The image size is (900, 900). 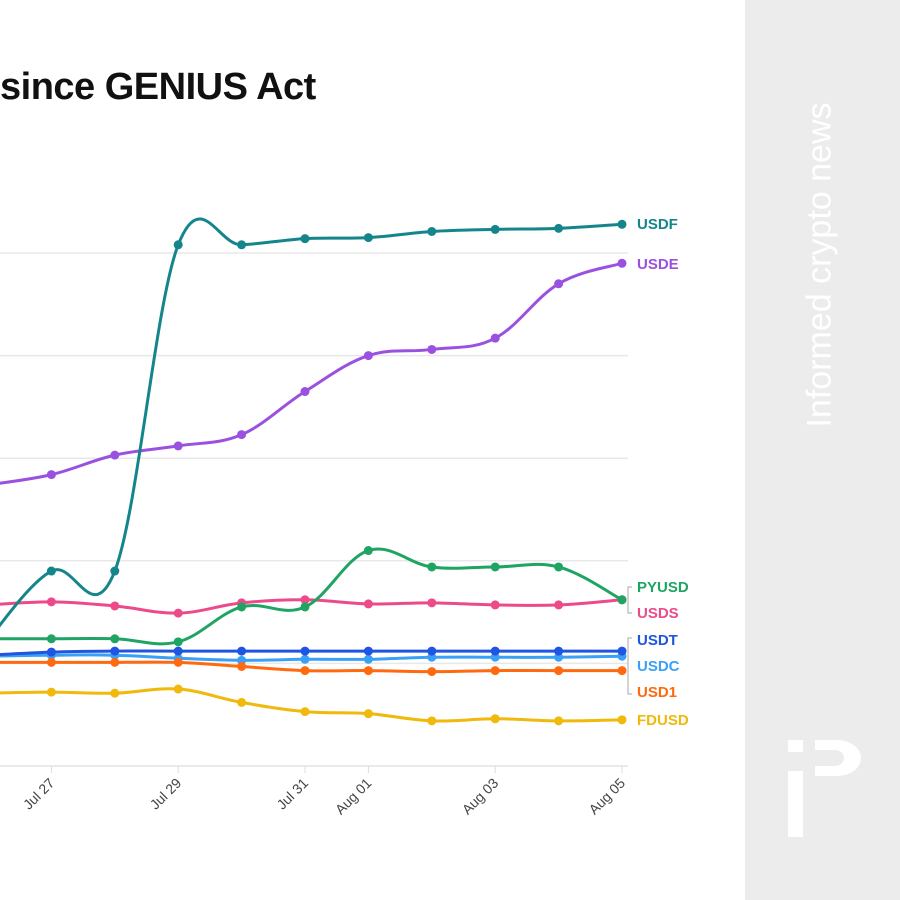 I want to click on brand-tagline: Informed crypto news, so click(x=819, y=265).